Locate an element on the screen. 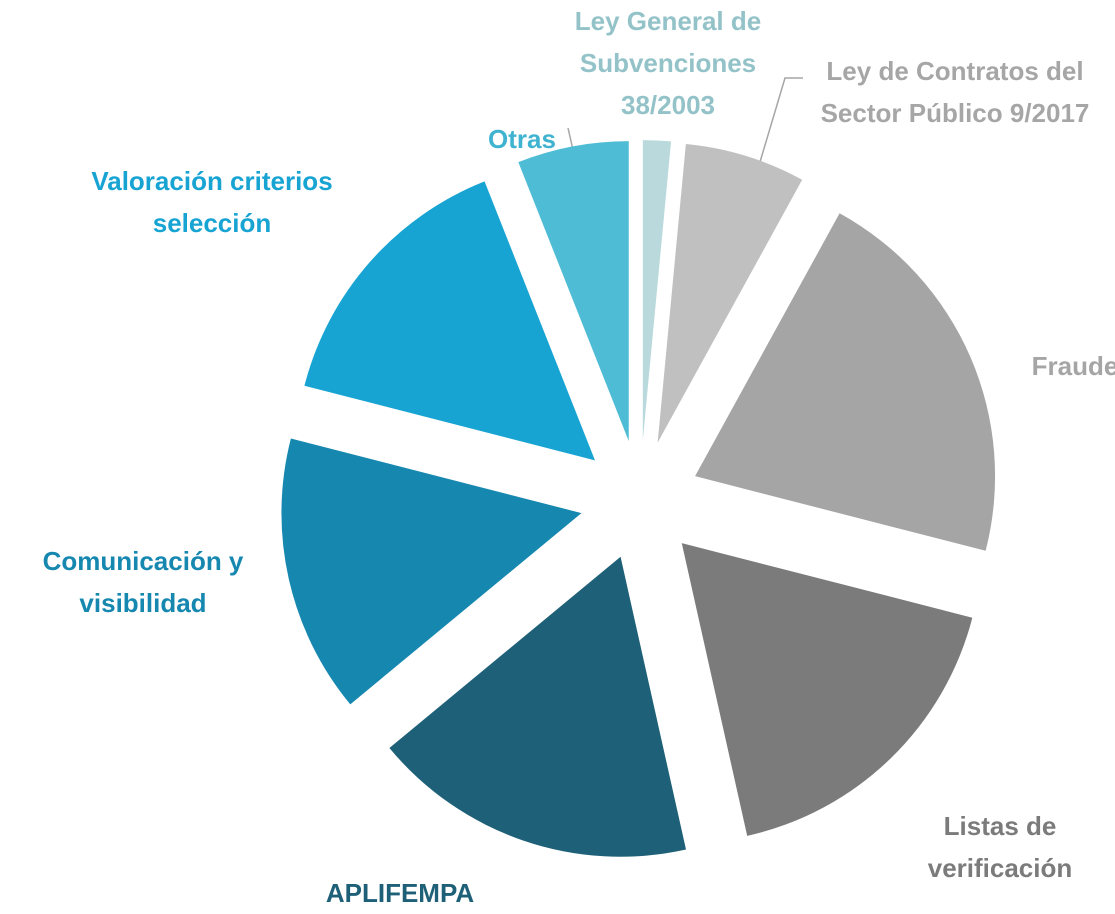  slice-label: APLIFEMPA is located at coordinates (400, 893).